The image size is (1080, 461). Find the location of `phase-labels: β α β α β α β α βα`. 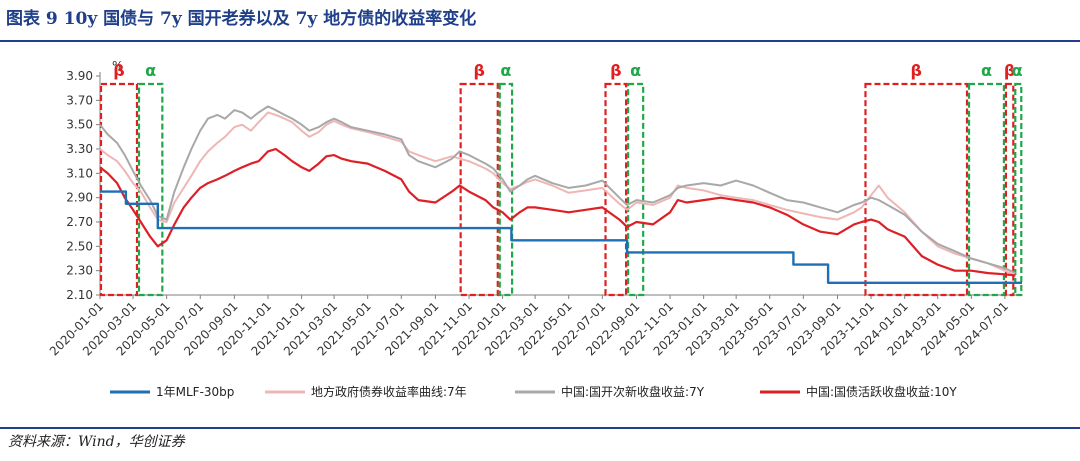

phase-labels: β α β α β α β α βα is located at coordinates (567, 70).